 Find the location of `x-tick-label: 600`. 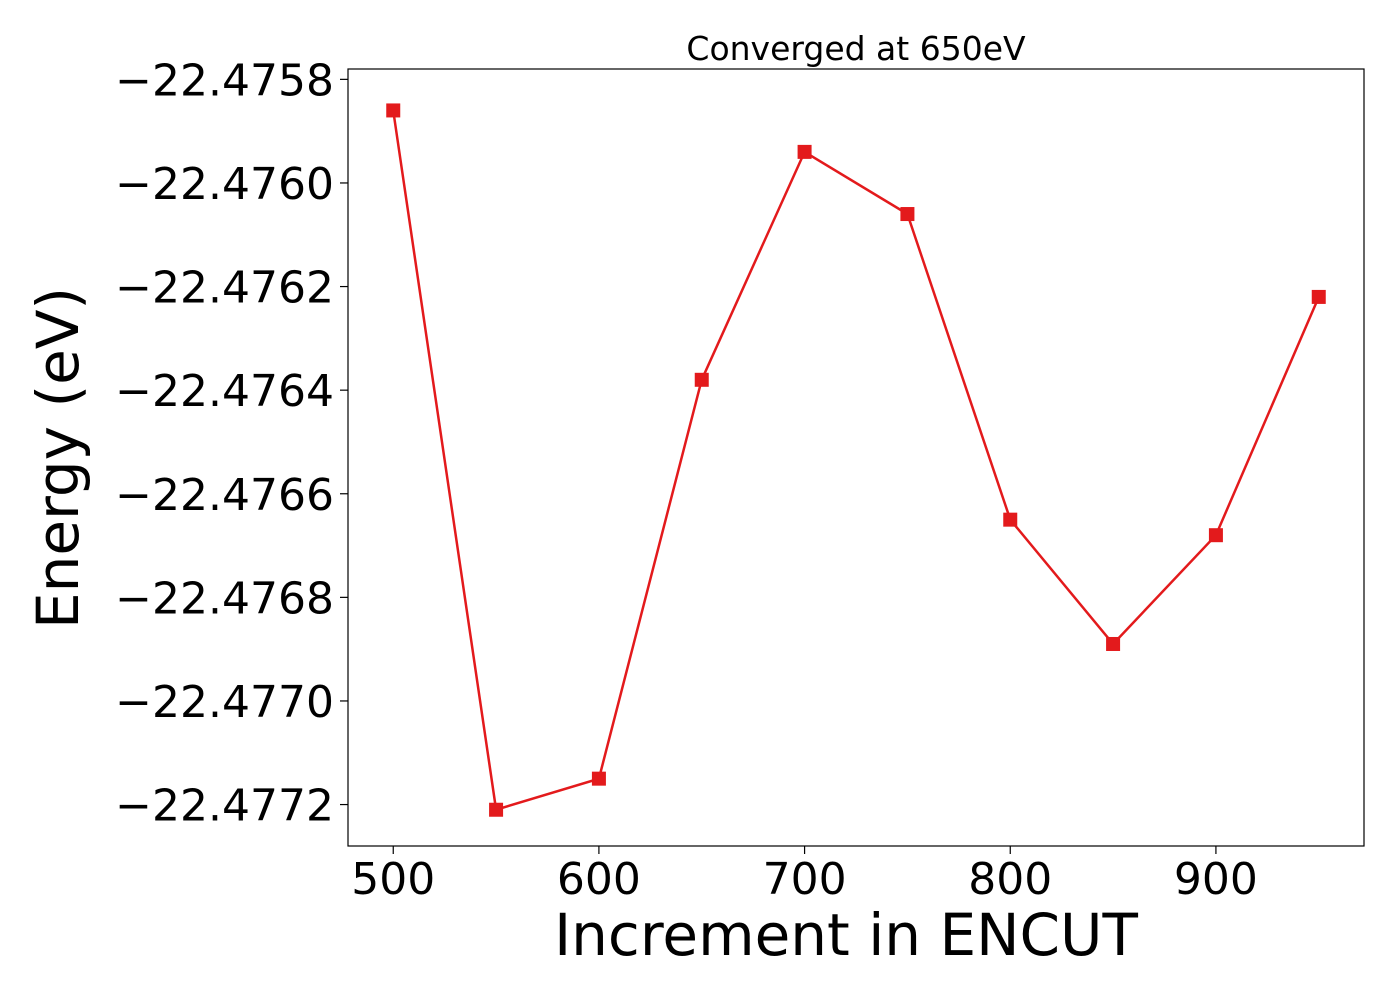

x-tick-label: 600 is located at coordinates (599, 879).